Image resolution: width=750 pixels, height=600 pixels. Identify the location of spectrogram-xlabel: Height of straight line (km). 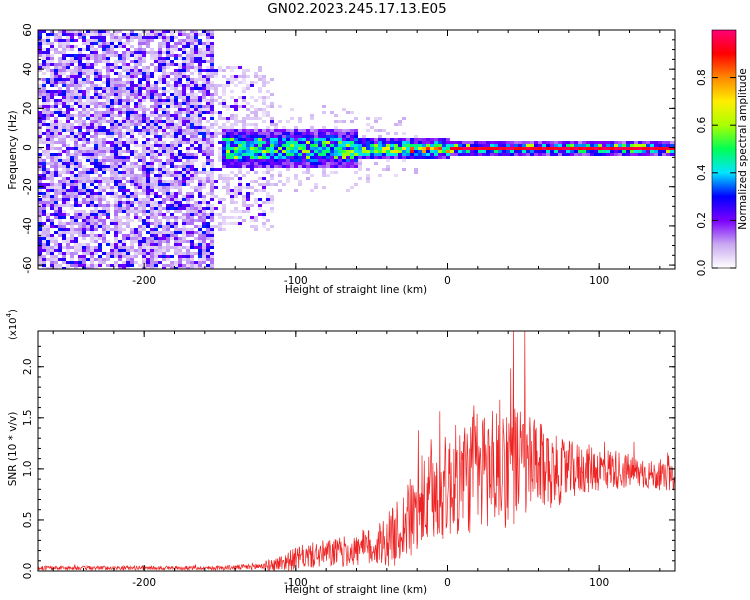
(356, 290).